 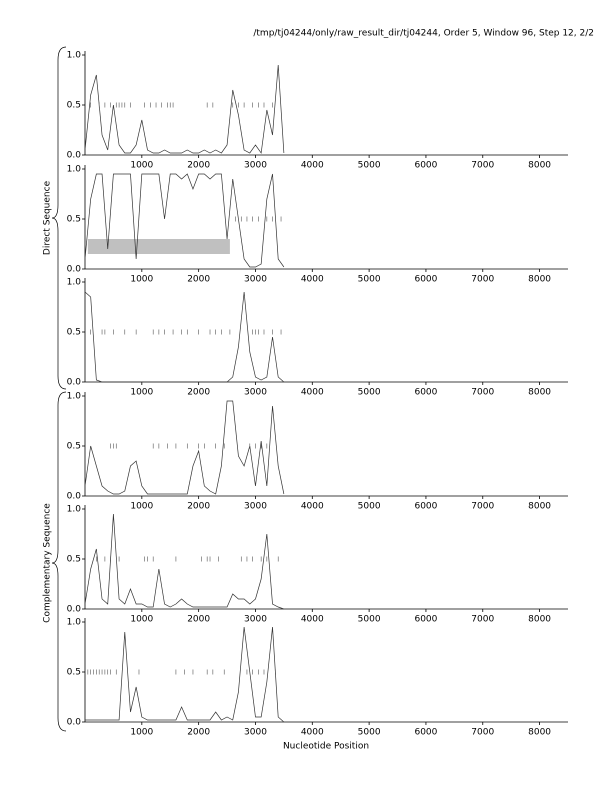 I want to click on x-axis-label: Nucleotide Position, so click(x=326, y=747).